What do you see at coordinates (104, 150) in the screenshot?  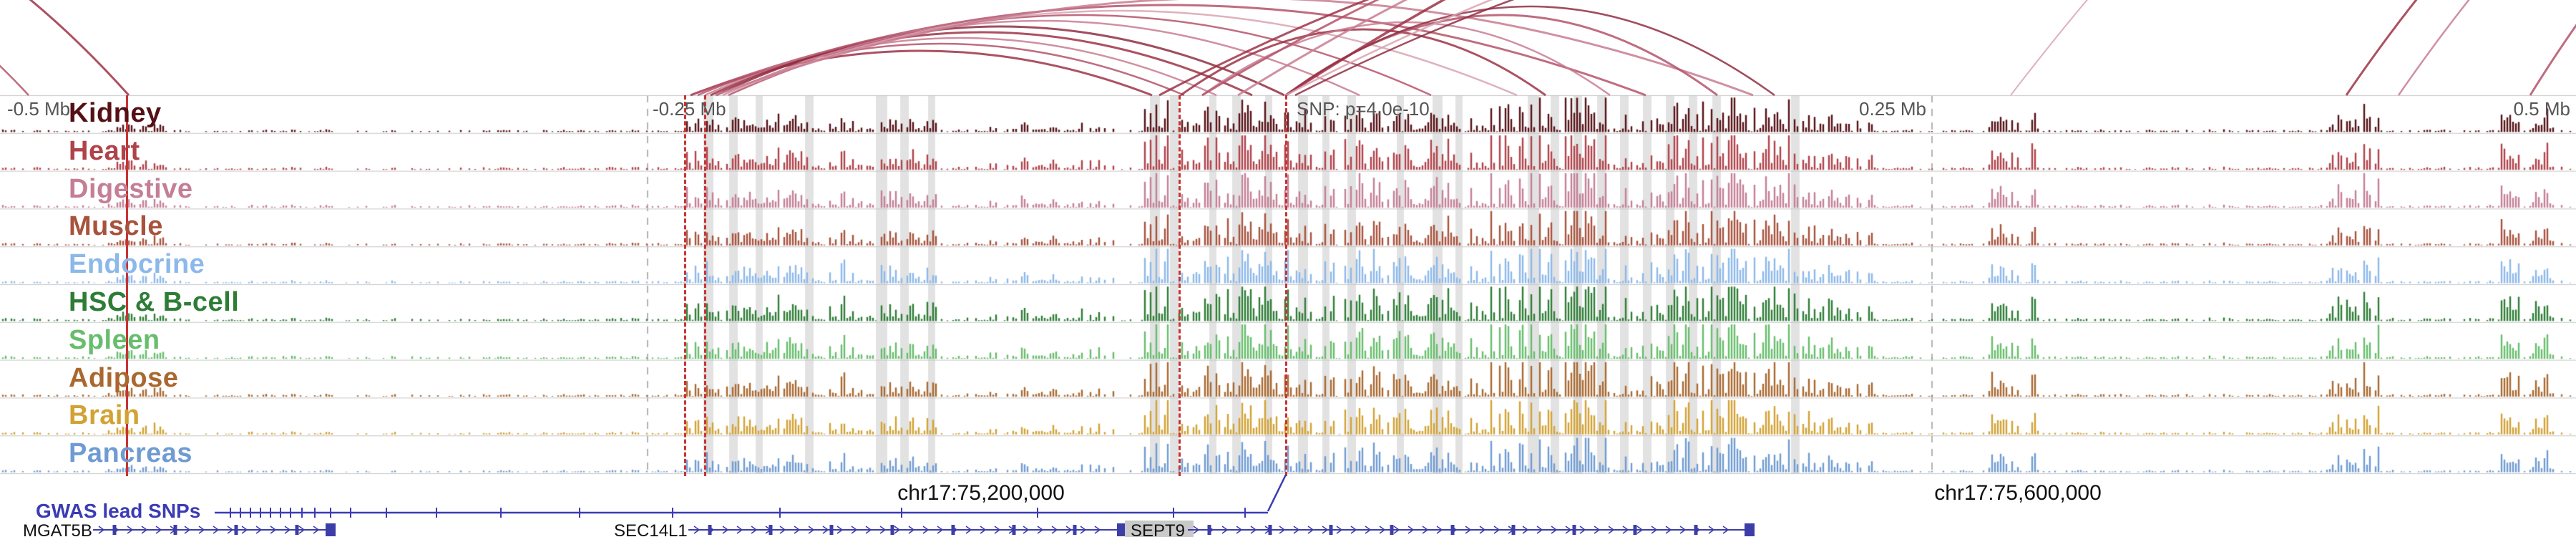 I see `track-label: Heart` at bounding box center [104, 150].